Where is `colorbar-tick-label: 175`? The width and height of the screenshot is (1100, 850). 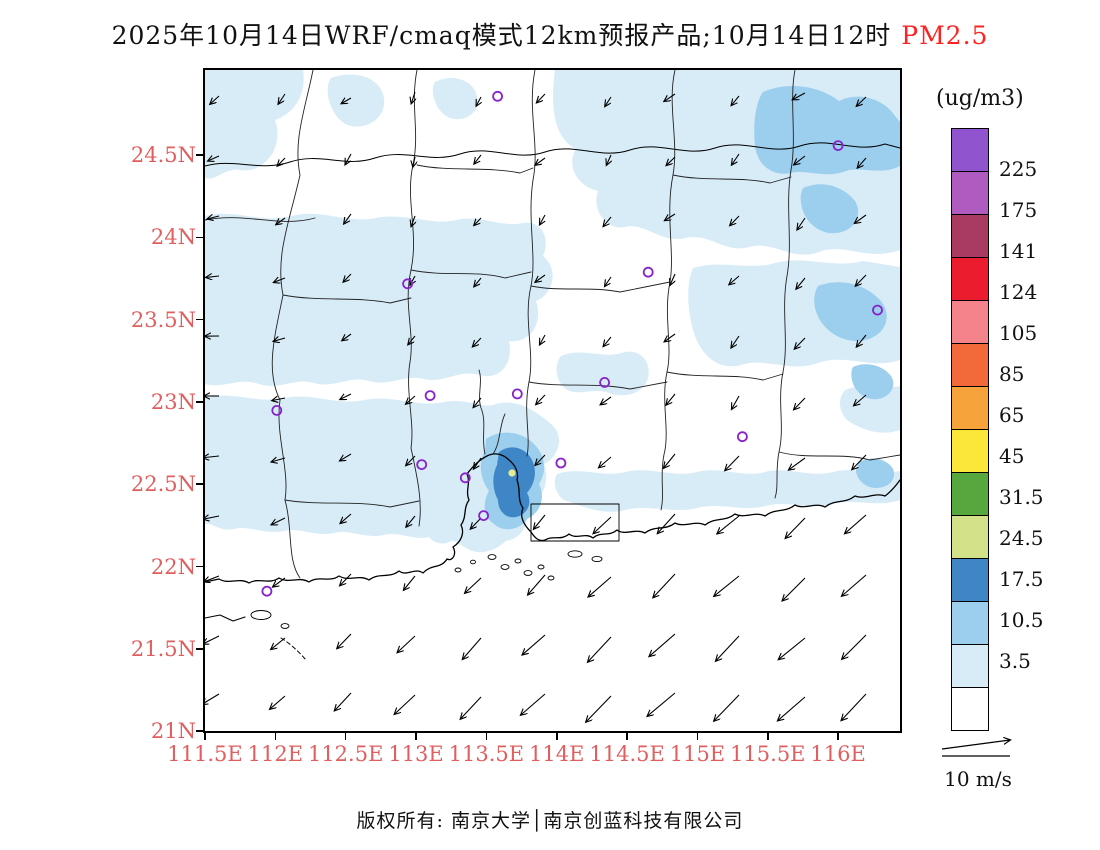
colorbar-tick-label: 175 is located at coordinates (1018, 210).